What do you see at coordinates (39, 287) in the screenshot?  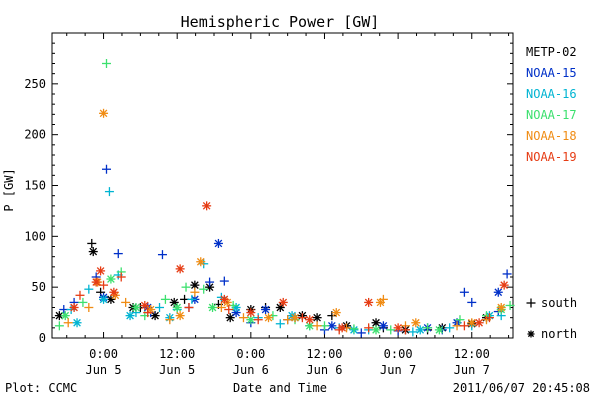 I see `y-tick-label: 50` at bounding box center [39, 287].